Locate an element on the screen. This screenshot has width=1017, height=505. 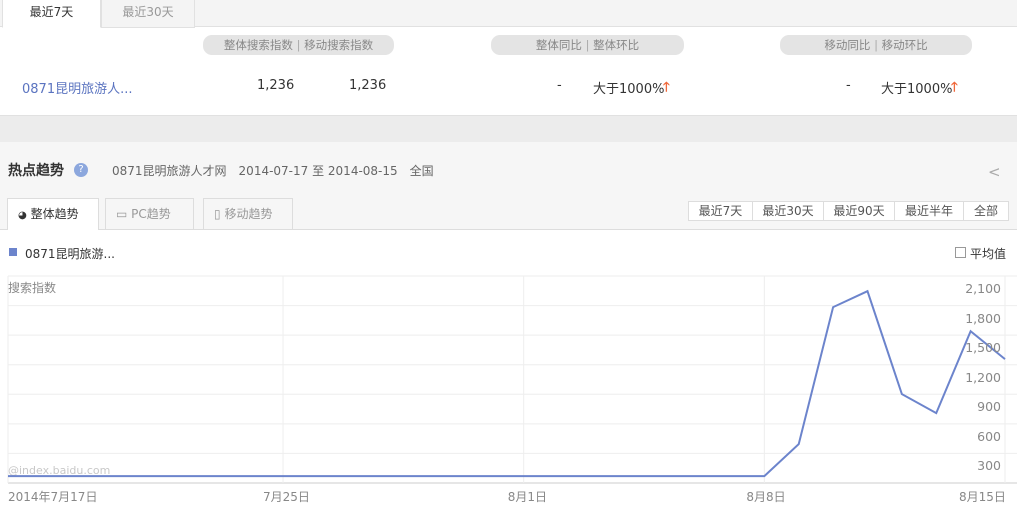
y-tick-label: 300 is located at coordinates (971, 465).